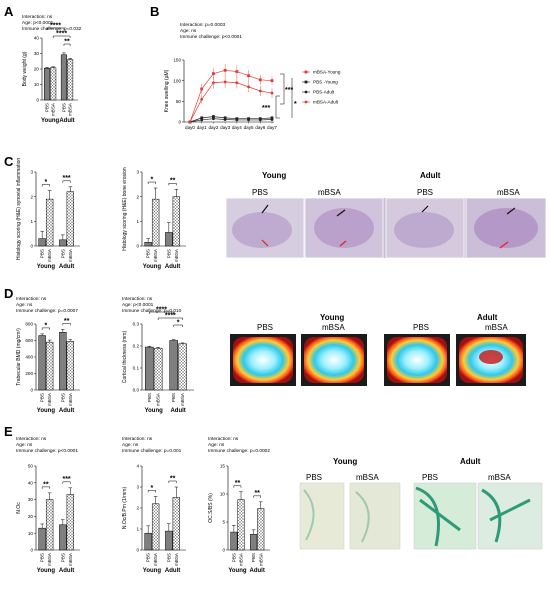 This screenshot has height=597, width=550. What do you see at coordinates (47, 311) in the screenshot?
I see `stats-line: Immune challenge: p=0.0007` at bounding box center [47, 311].